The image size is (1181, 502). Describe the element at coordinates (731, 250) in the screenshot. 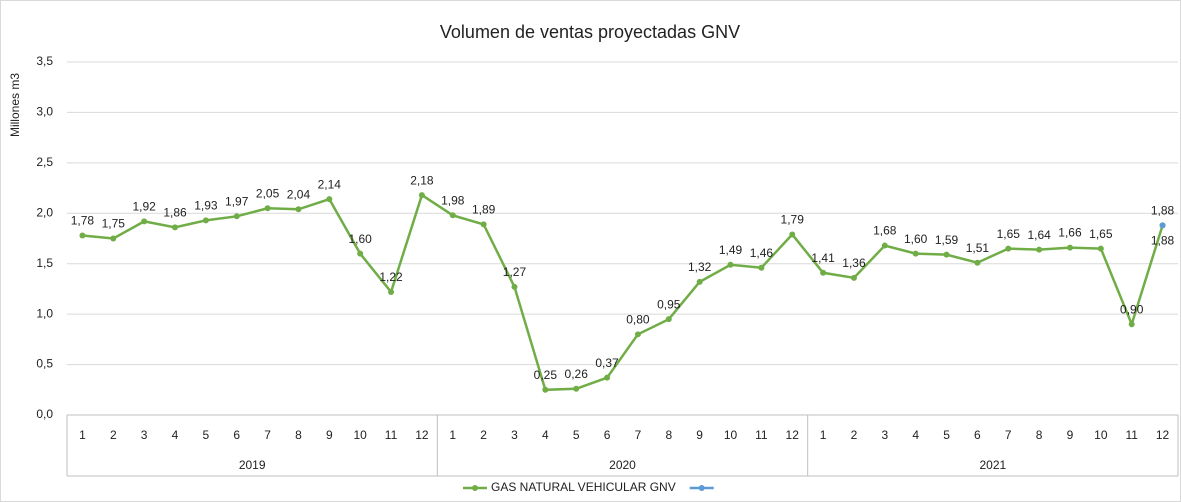

I see `data-label: 1,49` at that location.